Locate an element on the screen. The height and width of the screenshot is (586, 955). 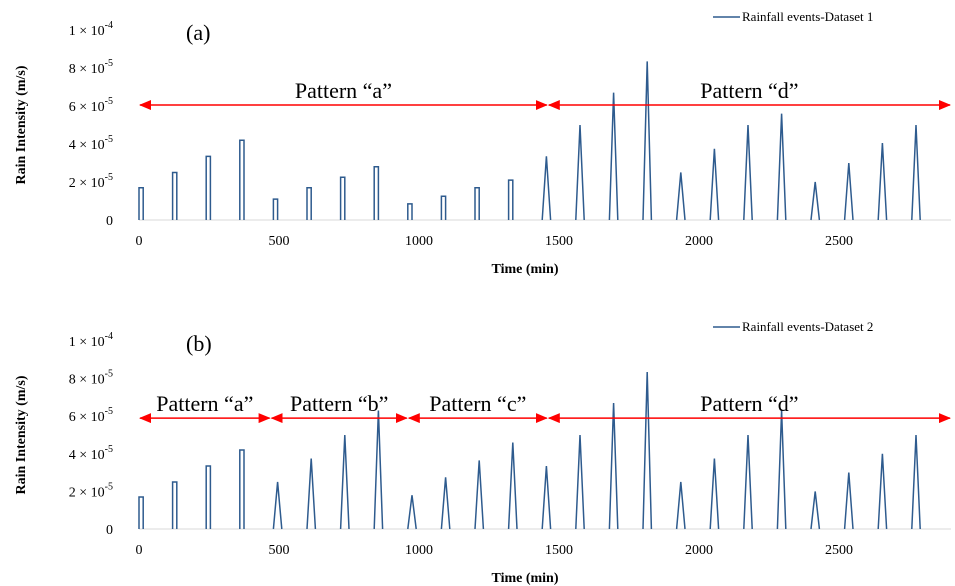
x-tick-label: 1000 is located at coordinates (419, 241).